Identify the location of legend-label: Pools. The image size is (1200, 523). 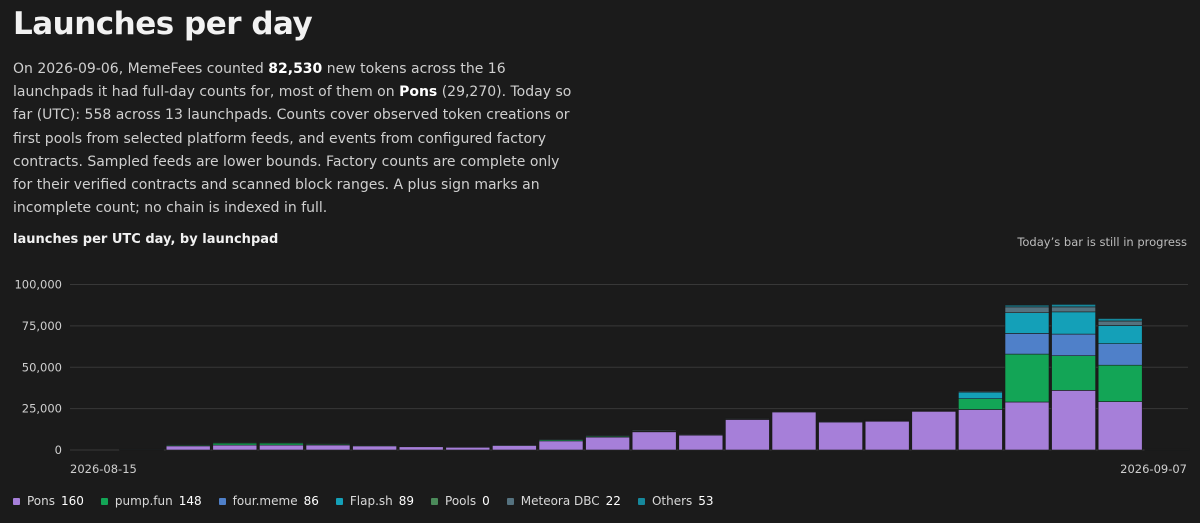
(461, 501).